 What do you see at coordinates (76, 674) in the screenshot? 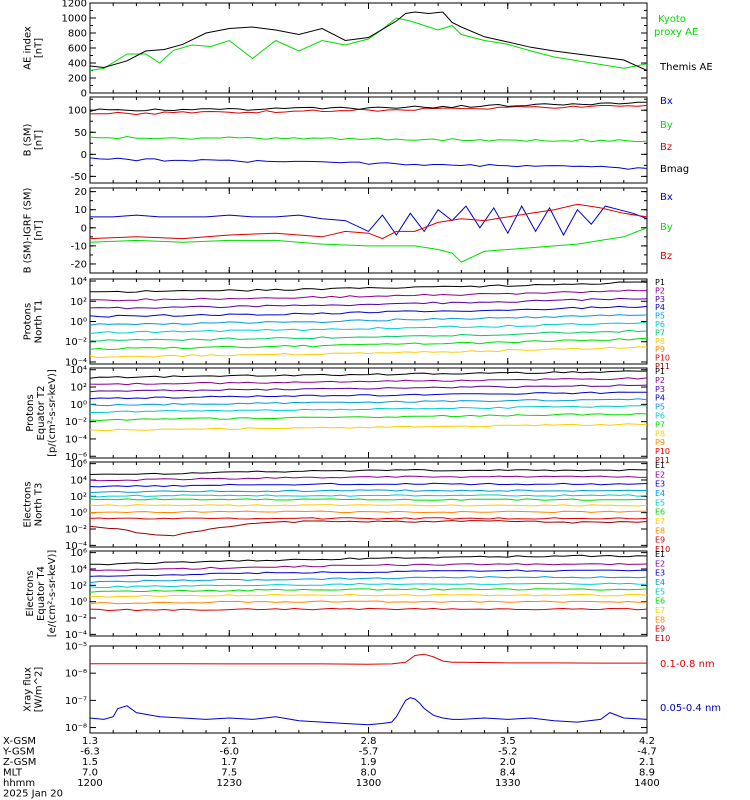
I see `y-tick-label: 10⁻⁶` at bounding box center [76, 674].